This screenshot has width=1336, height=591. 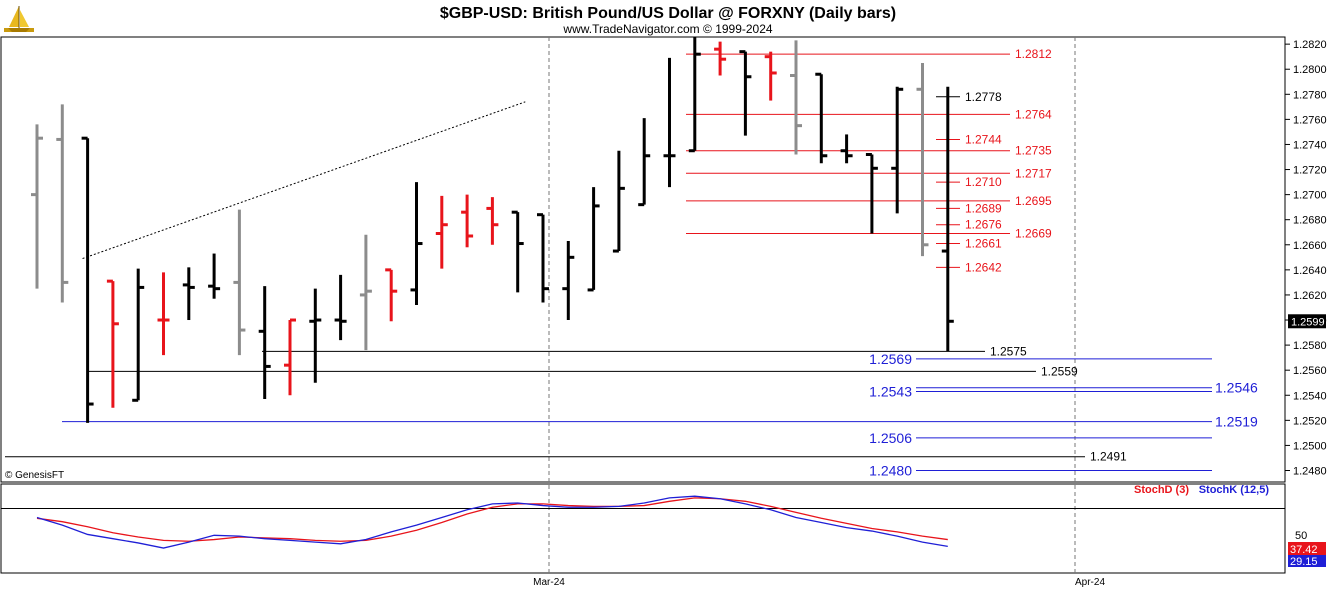 I want to click on y-tick-label: 1.2740, so click(x=1310, y=145).